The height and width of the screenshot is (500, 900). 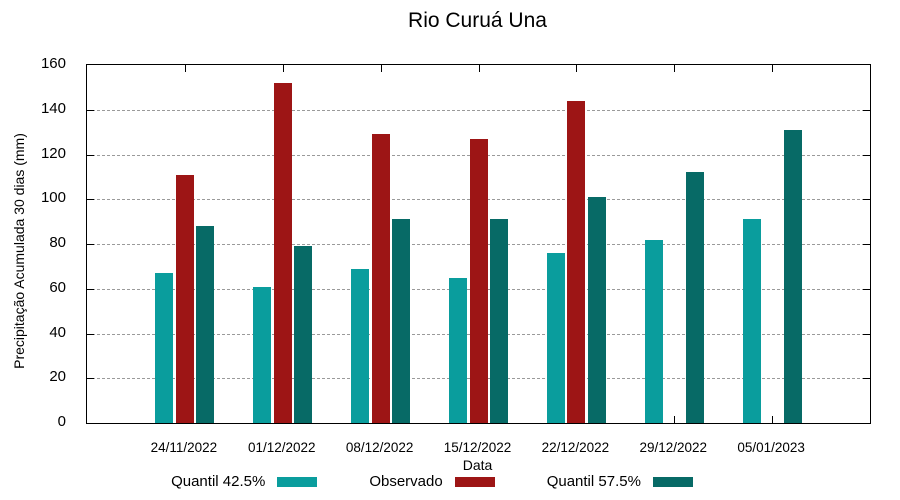 I want to click on legend-item: Quantil 57.5%, so click(x=620, y=481).